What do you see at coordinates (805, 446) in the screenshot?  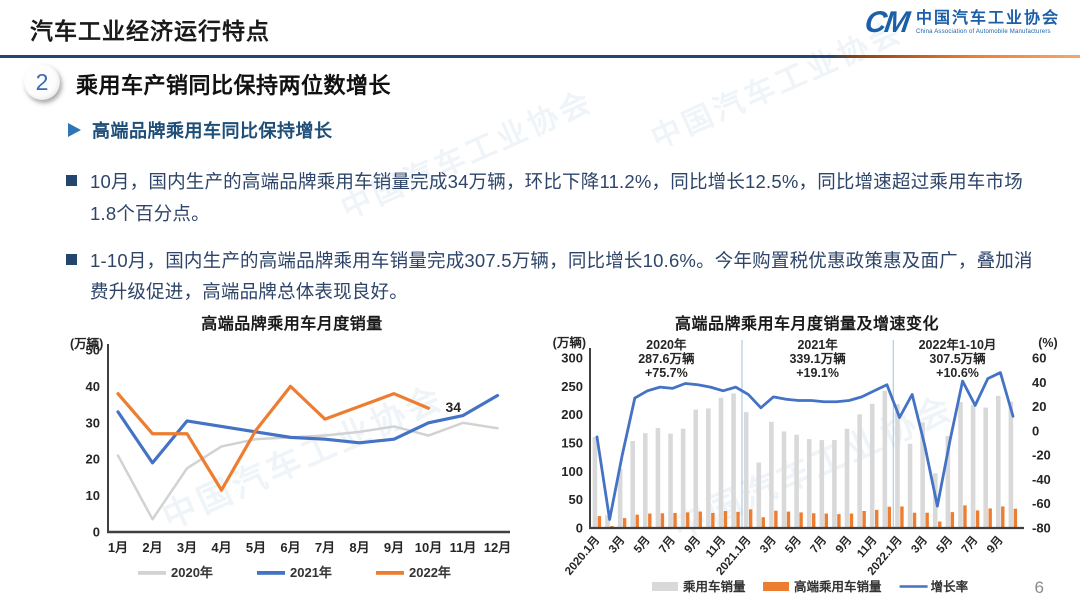 I see `series-line-增长率` at bounding box center [805, 446].